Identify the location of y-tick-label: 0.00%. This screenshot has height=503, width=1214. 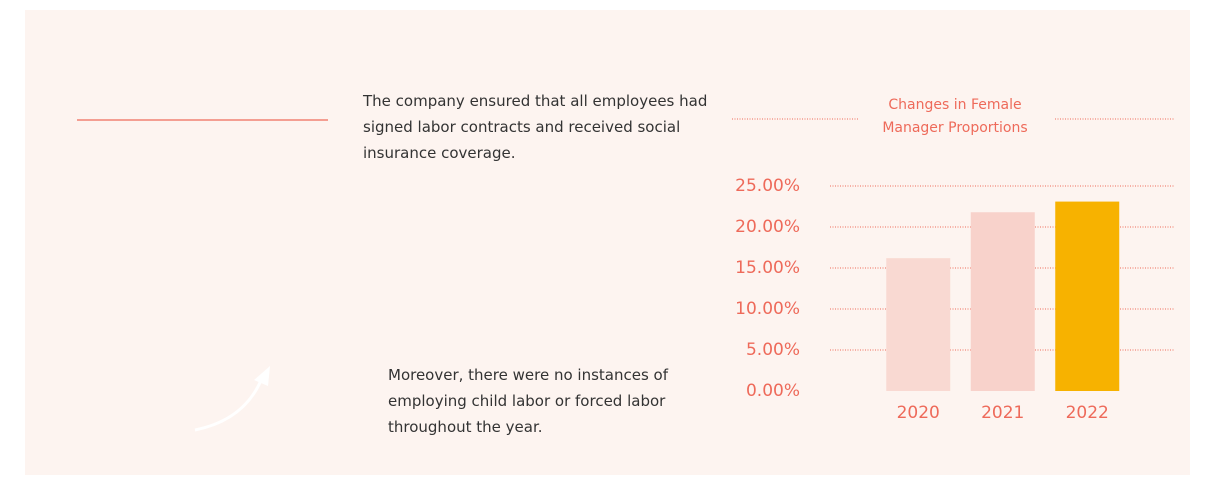
(773, 391).